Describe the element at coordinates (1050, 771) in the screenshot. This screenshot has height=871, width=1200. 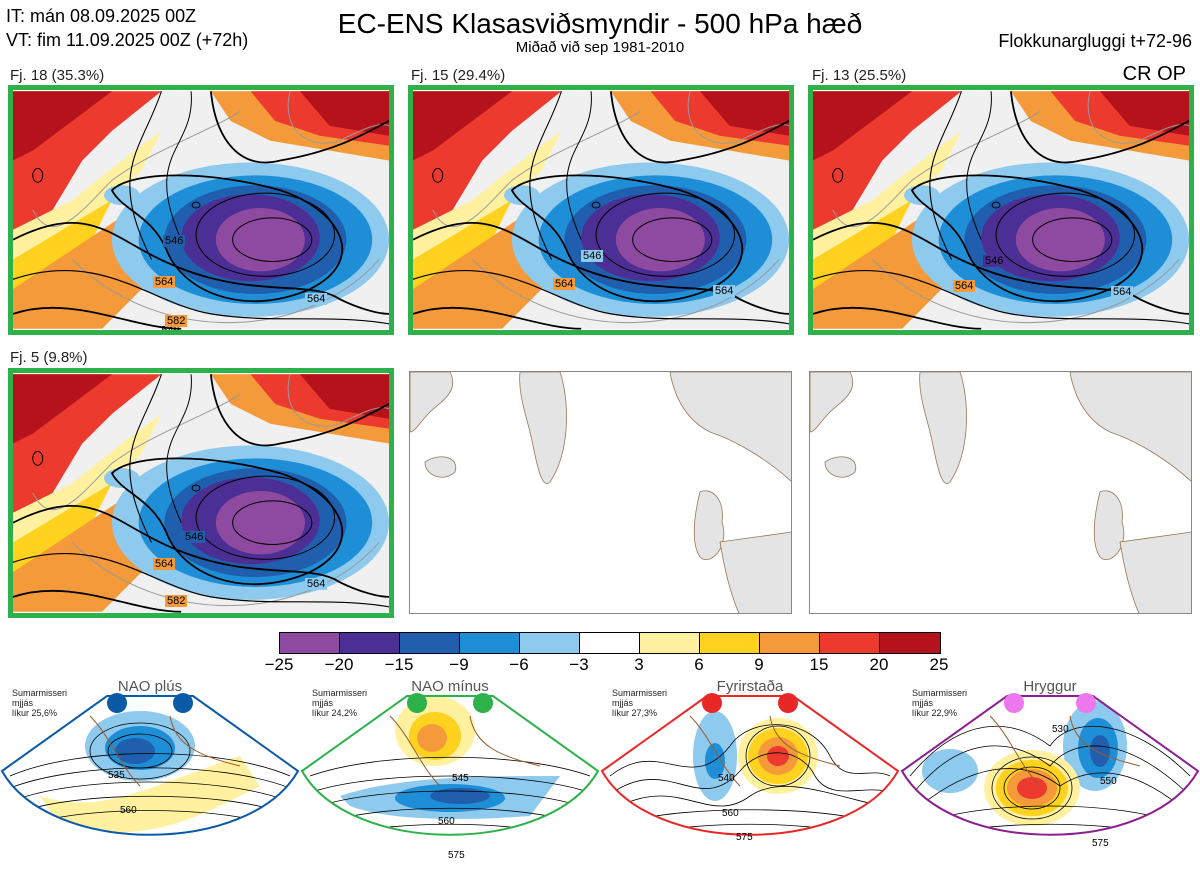
I see `regime-map: 530 550 575` at that location.